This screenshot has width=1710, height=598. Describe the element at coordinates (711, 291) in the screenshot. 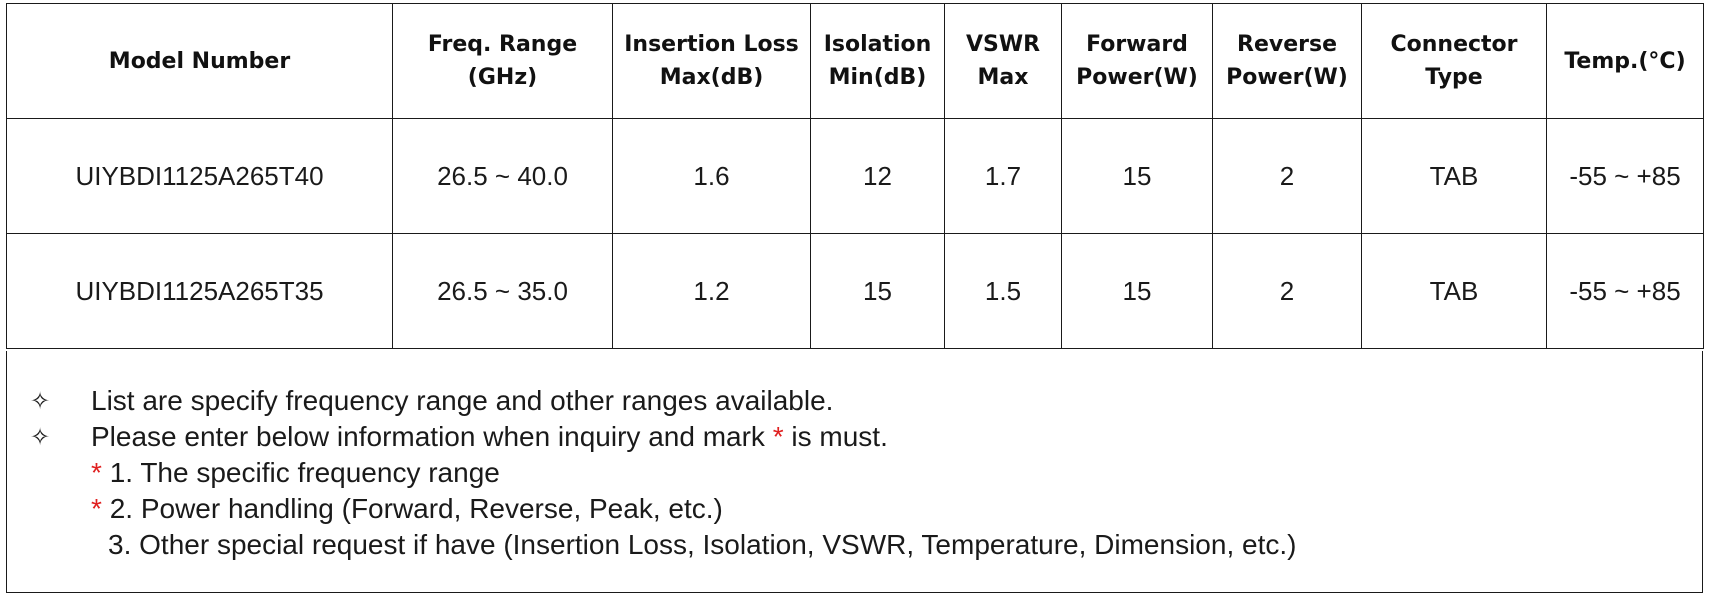

I see `cell-insertion-loss: 1.2` at that location.